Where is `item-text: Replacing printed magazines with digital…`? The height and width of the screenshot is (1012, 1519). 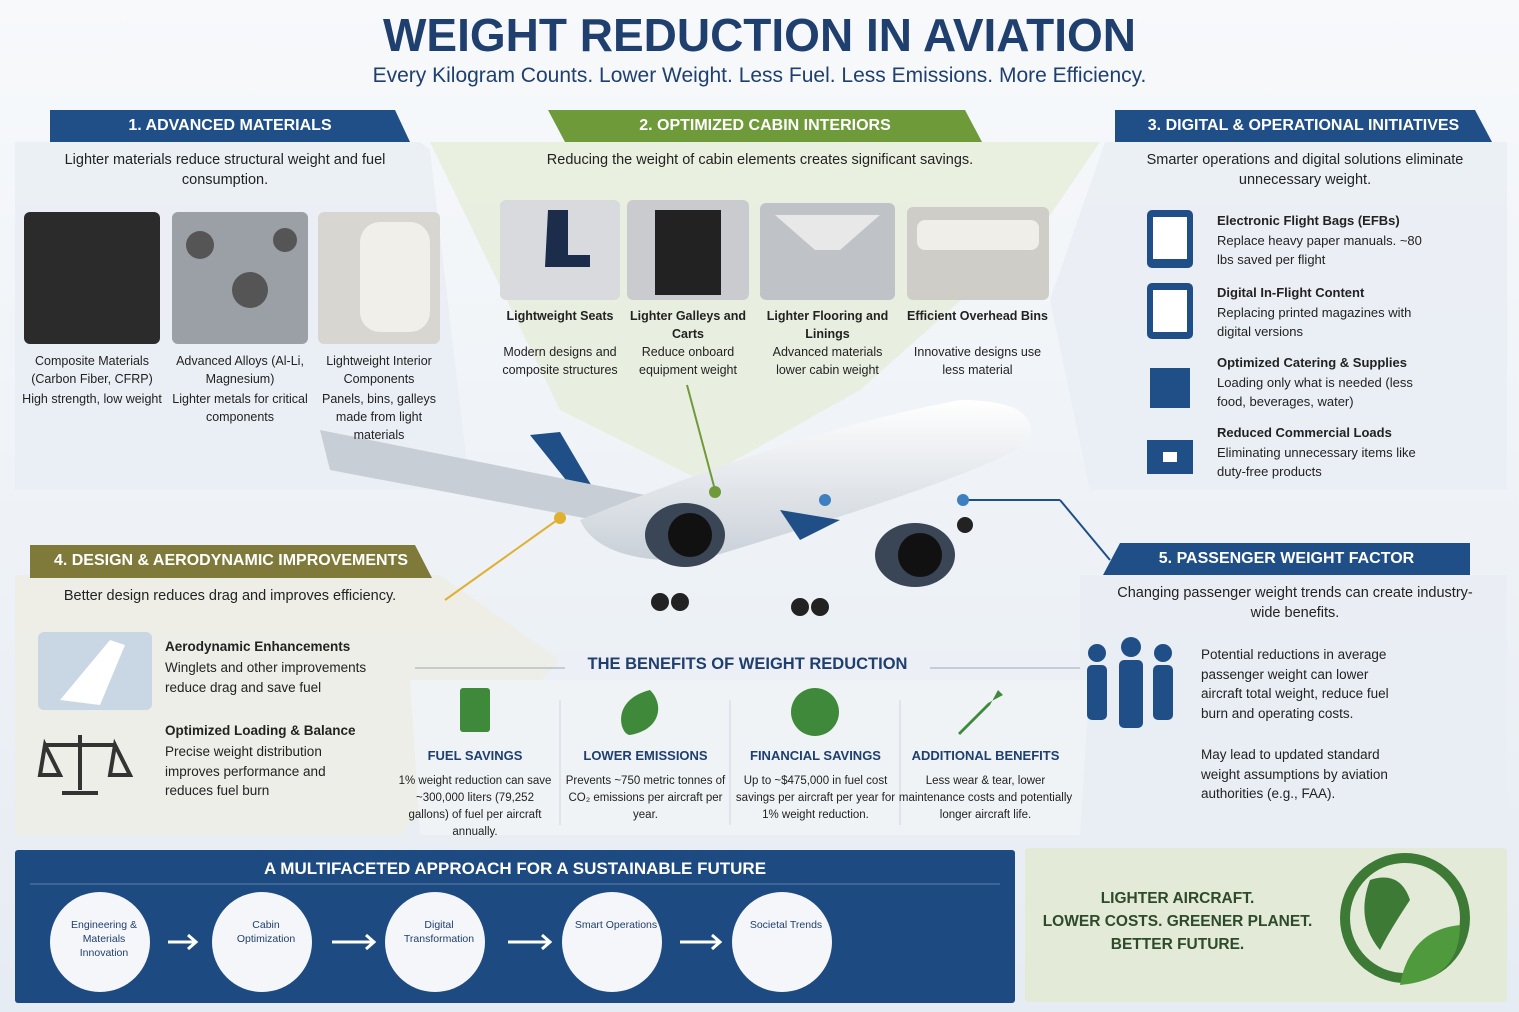 item-text: Replacing printed magazines with digital… is located at coordinates (1314, 322).